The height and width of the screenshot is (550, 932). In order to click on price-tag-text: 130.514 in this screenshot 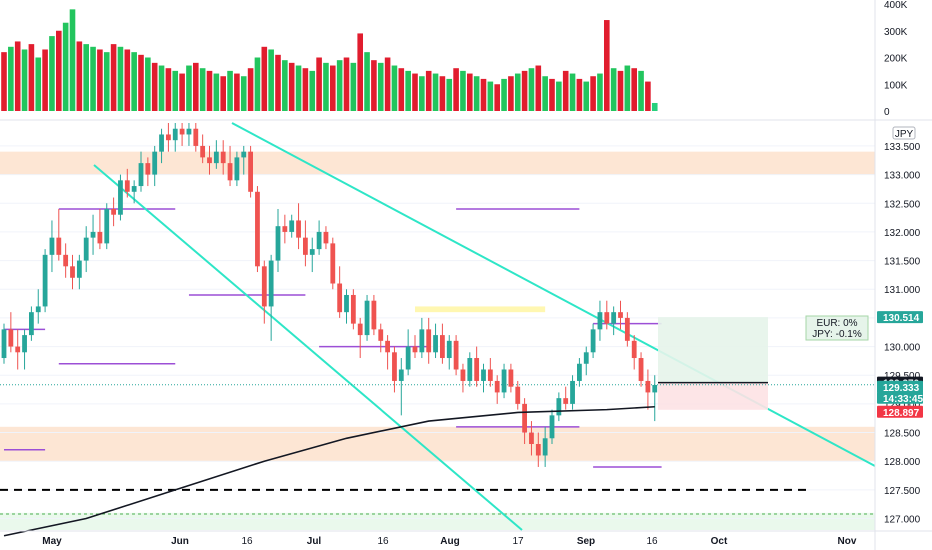, I will do `click(901, 318)`.